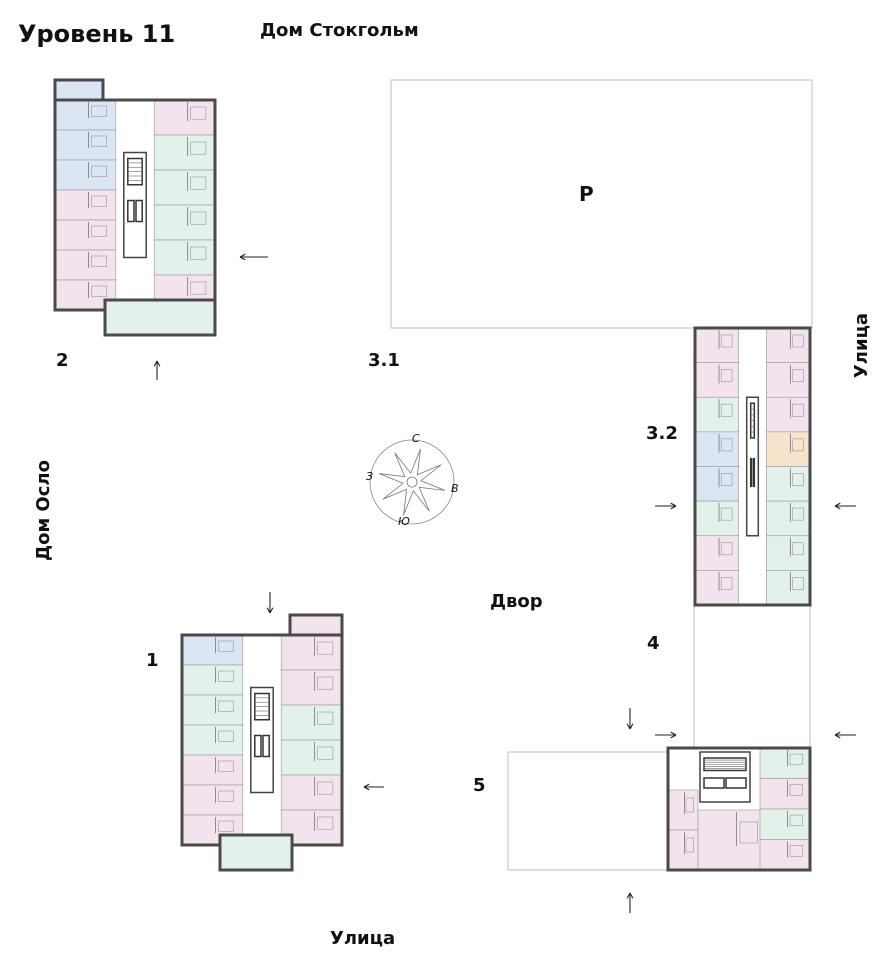  Describe the element at coordinates (43, 510) in the screenshot. I see `house-west-label: Дом Осло` at that location.